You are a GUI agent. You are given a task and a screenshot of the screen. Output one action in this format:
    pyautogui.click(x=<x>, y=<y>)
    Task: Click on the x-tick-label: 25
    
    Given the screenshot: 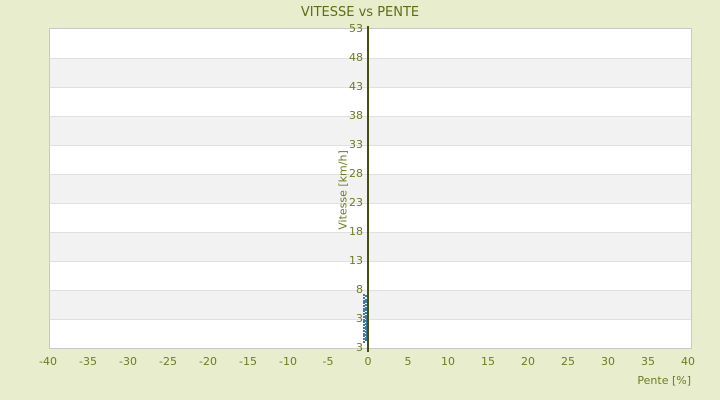 What is the action you would take?
    pyautogui.click(x=568, y=361)
    